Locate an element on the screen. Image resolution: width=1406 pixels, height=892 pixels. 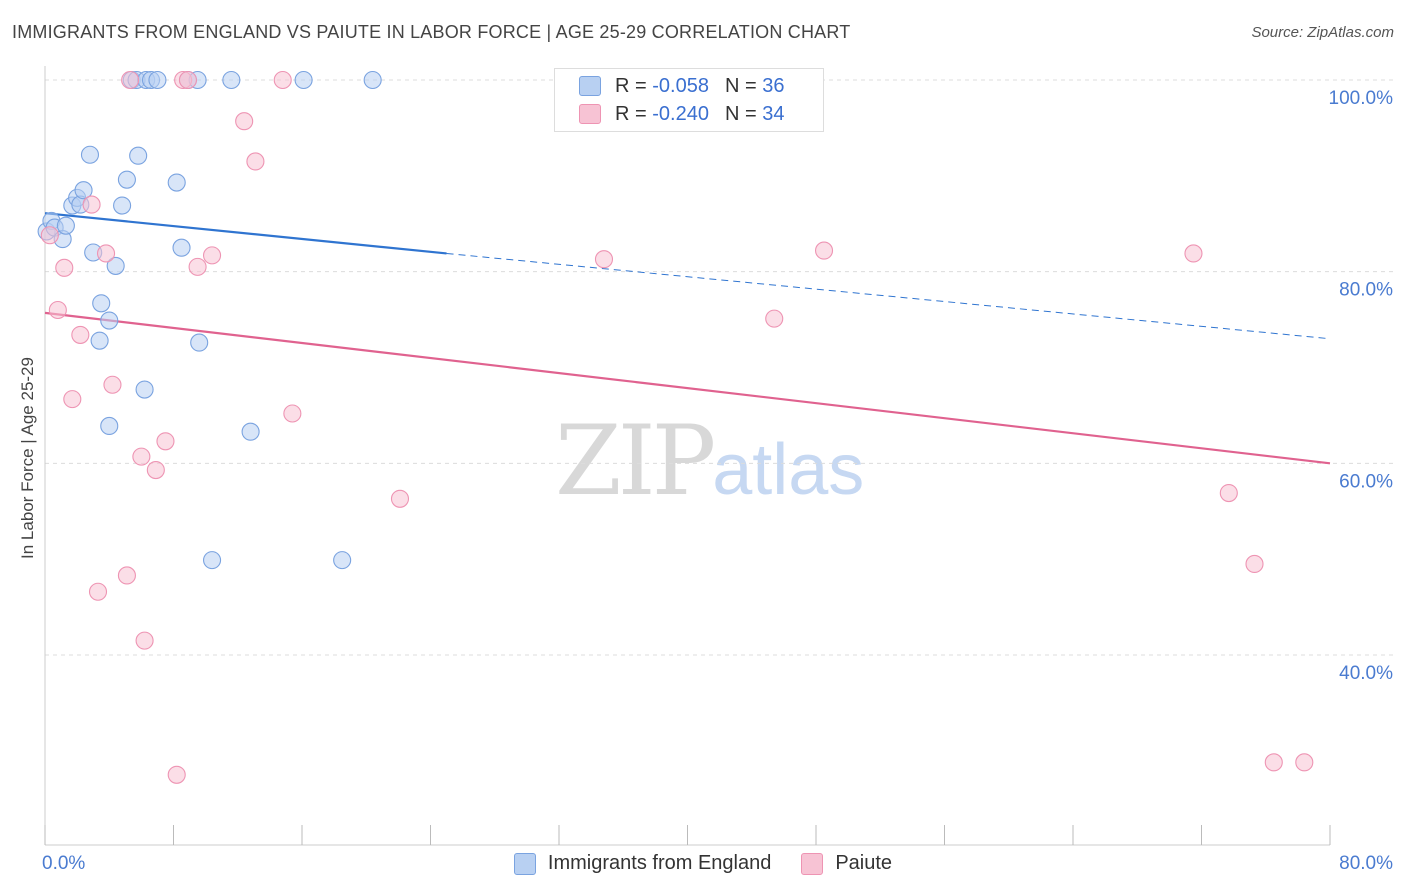
paiute-legend-swatch is located at coordinates (812, 863).